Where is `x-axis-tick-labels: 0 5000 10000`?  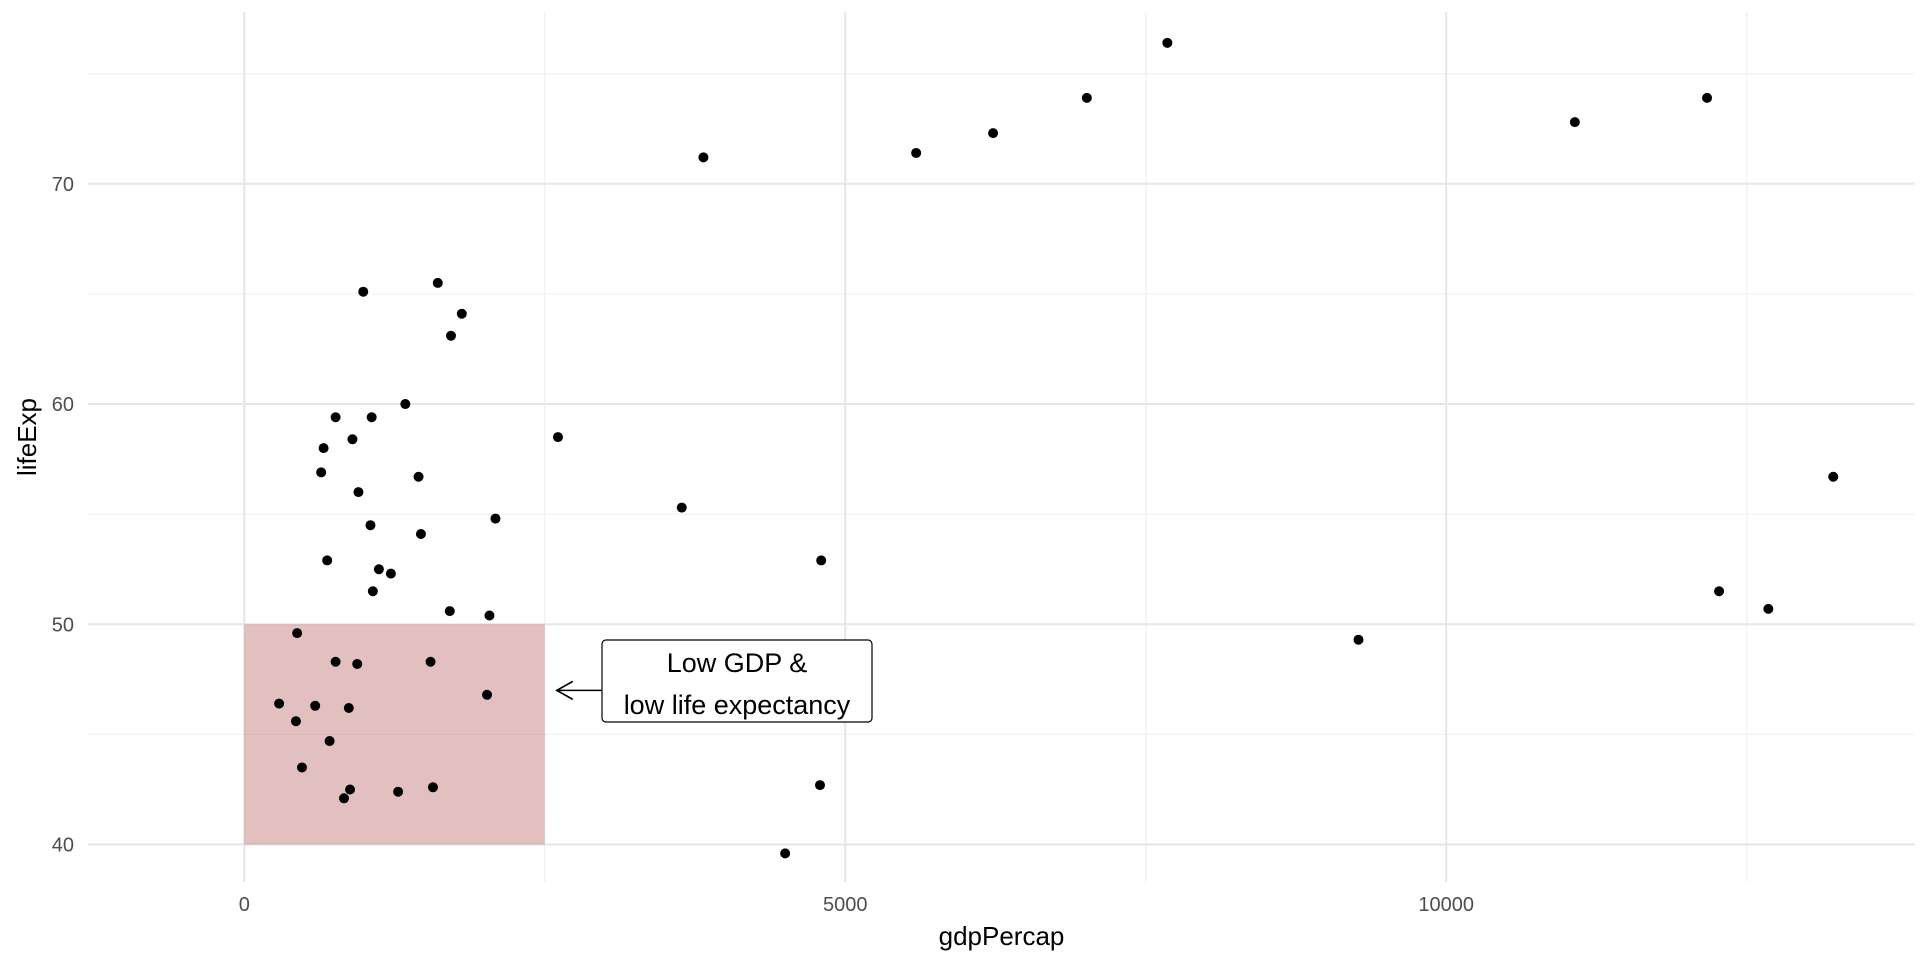
x-axis-tick-labels: 0 5000 10000 is located at coordinates (856, 905).